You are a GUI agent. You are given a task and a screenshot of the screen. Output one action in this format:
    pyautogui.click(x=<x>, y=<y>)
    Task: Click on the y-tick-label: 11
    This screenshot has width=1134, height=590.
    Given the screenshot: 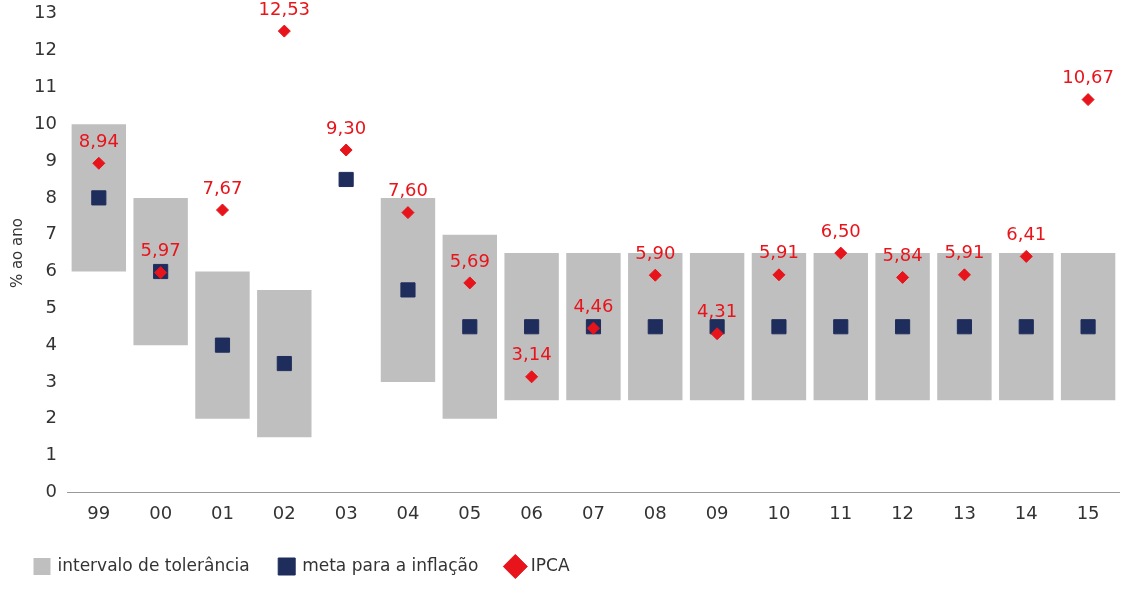 What is the action you would take?
    pyautogui.click(x=45, y=86)
    